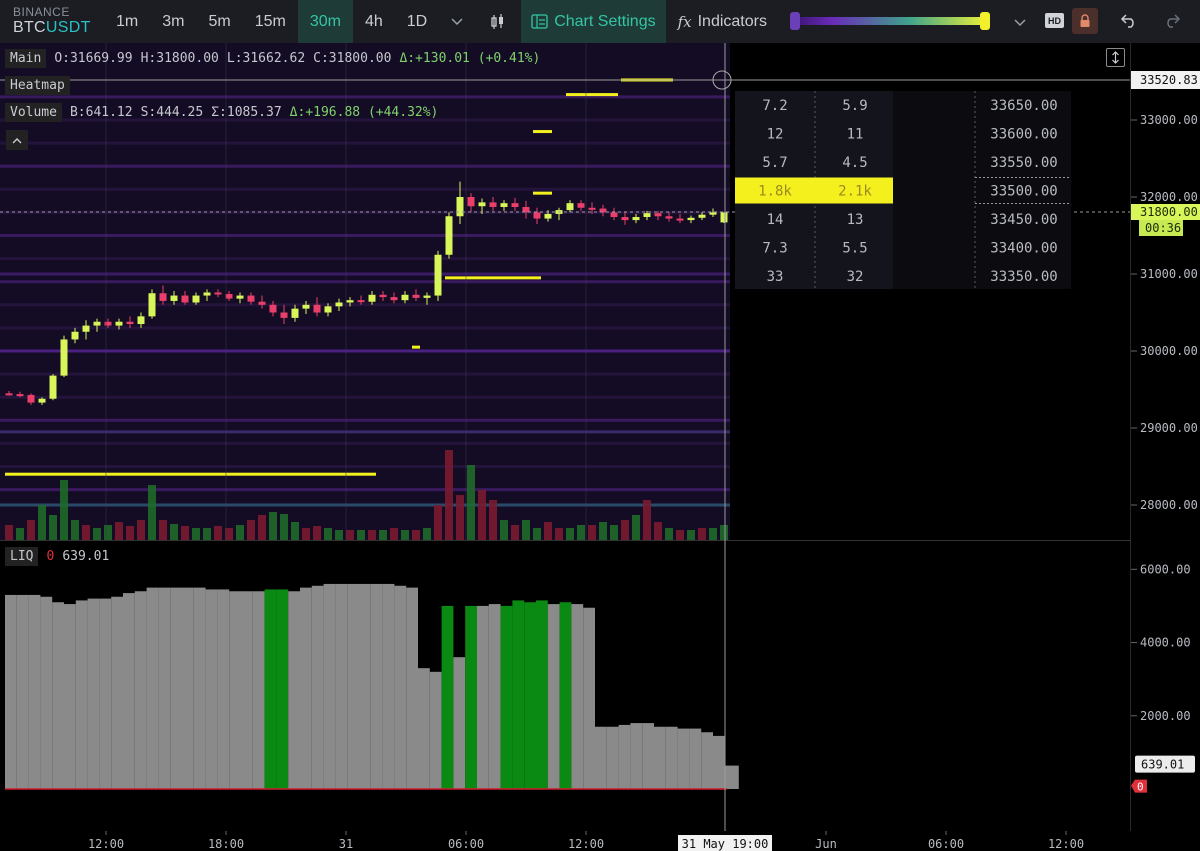  Describe the element at coordinates (33, 112) in the screenshot. I see `volume-tag: Volume` at that location.